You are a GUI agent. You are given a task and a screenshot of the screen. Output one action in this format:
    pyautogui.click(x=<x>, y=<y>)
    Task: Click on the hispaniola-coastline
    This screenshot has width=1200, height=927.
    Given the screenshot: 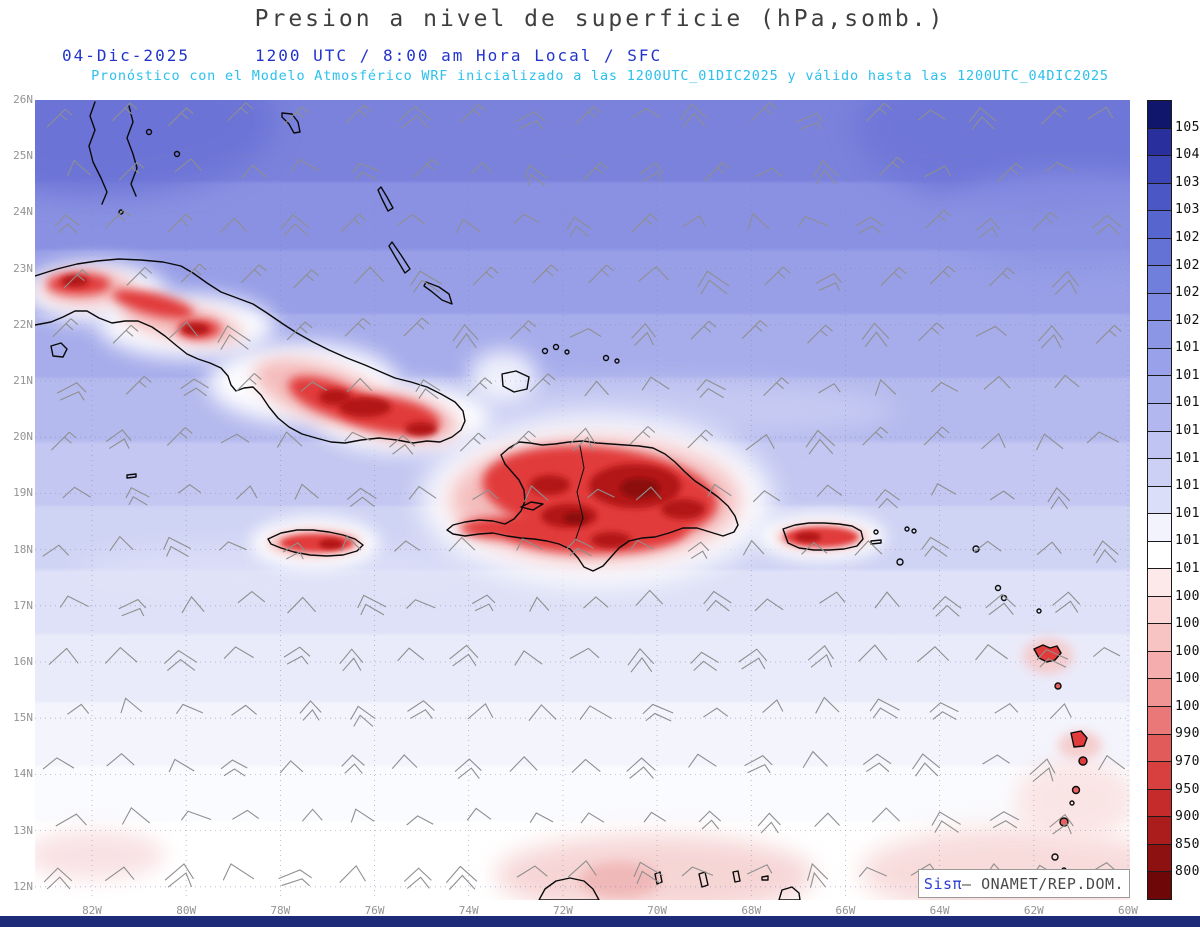 What is the action you would take?
    pyautogui.click(x=592, y=506)
    